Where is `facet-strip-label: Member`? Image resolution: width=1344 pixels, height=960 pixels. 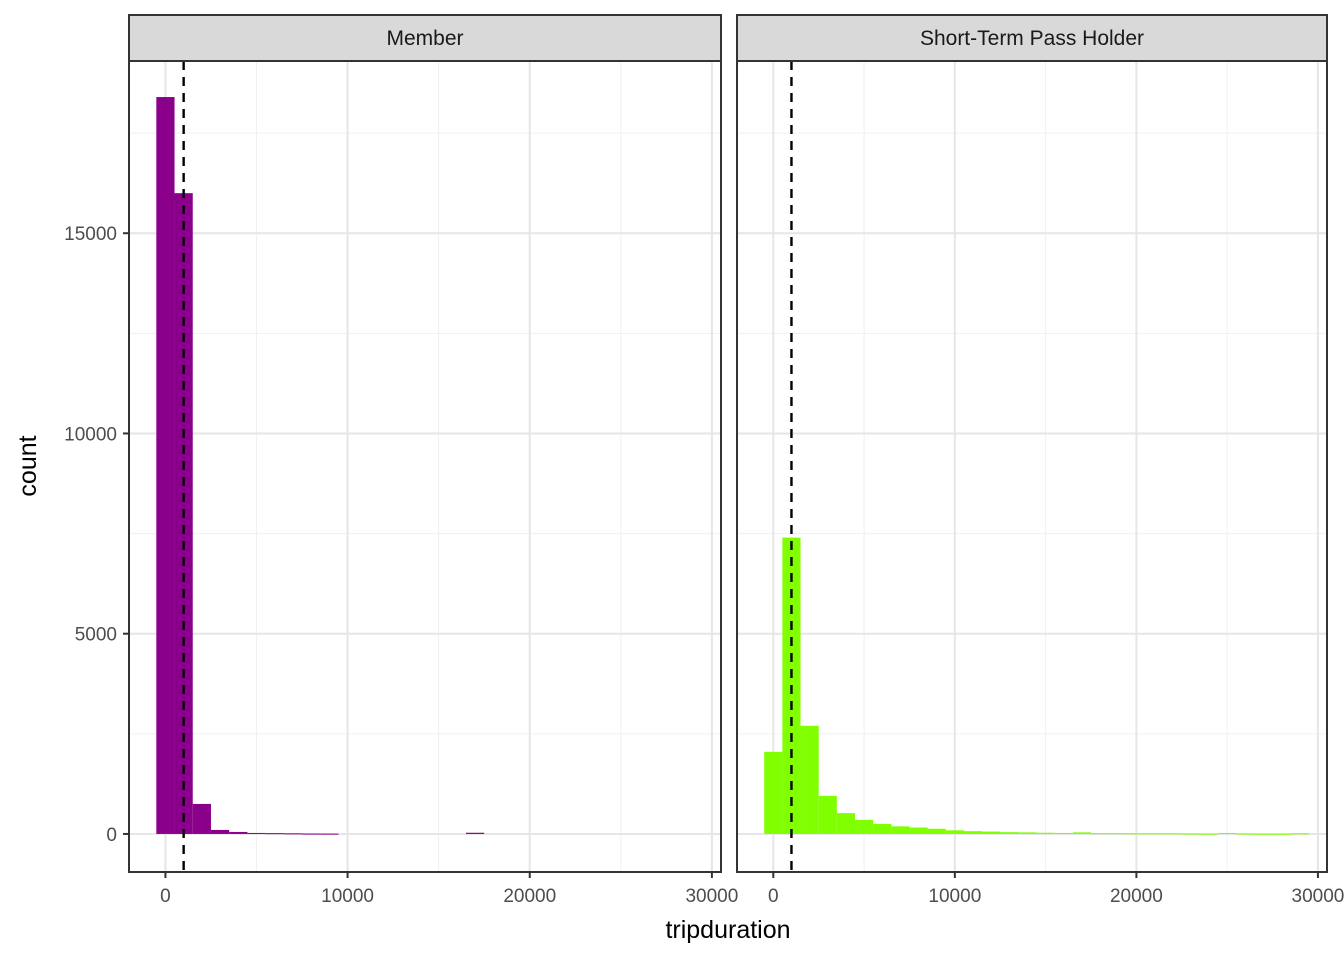 facet-strip-label: Member is located at coordinates (424, 38).